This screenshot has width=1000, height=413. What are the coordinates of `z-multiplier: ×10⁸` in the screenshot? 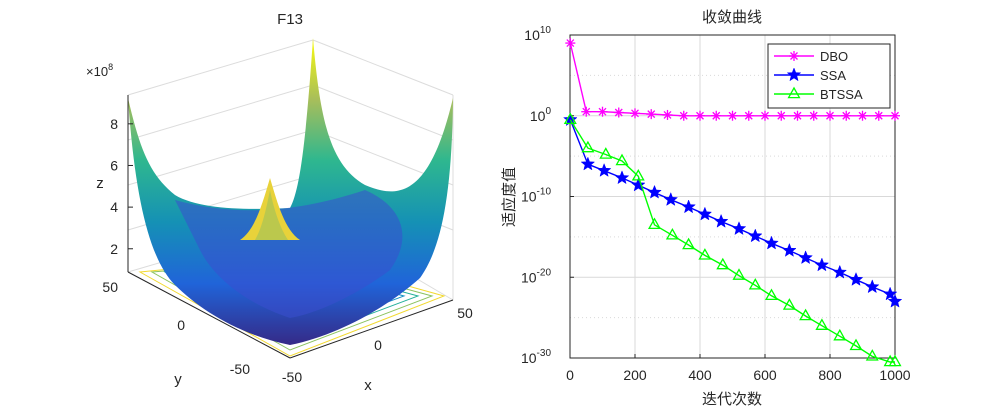 It's located at (99, 70).